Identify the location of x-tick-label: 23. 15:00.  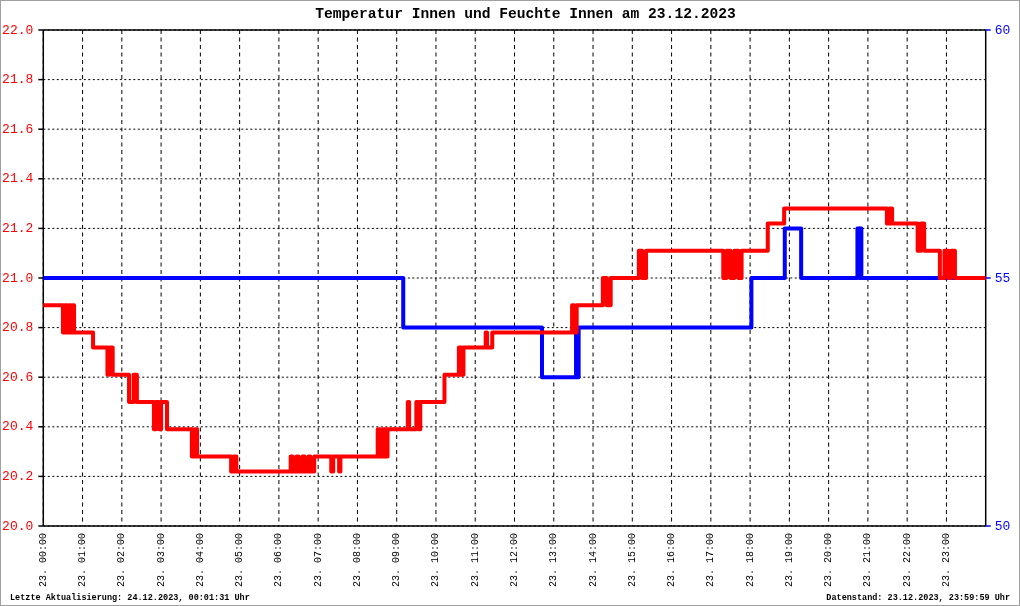
(632, 560).